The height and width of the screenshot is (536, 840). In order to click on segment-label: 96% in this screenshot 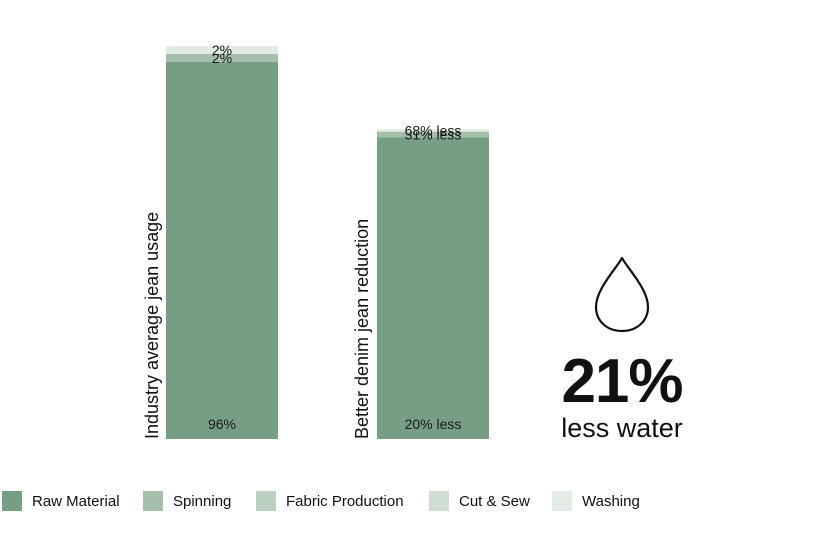, I will do `click(222, 424)`.